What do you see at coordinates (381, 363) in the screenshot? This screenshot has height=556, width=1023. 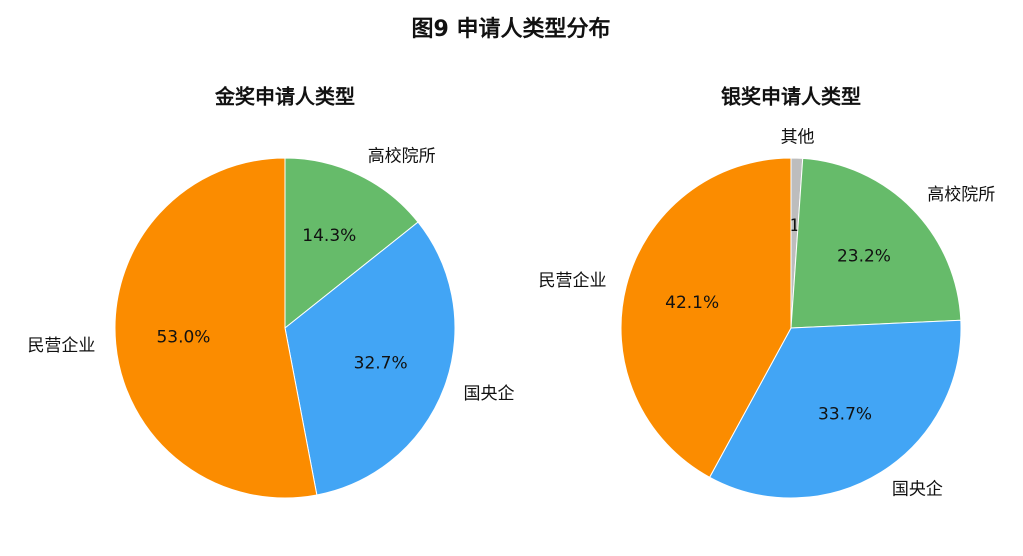 I see `value-label: 32.7%` at bounding box center [381, 363].